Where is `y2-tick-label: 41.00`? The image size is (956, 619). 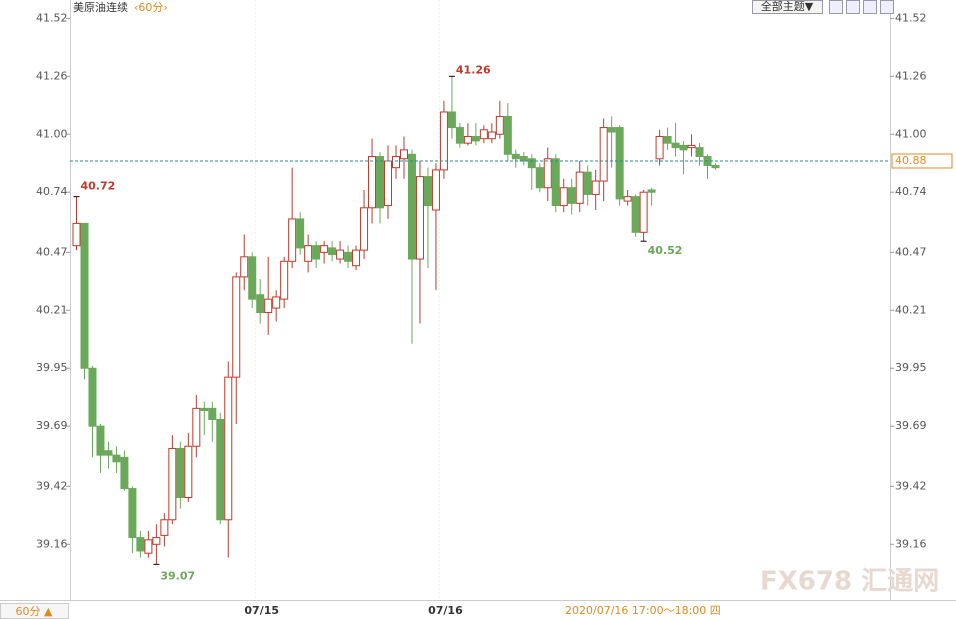
y2-tick-label: 41.00 is located at coordinates (911, 133).